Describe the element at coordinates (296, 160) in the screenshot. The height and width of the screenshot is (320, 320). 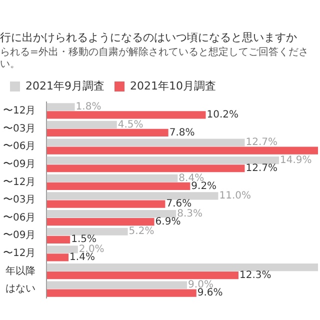
I see `data-label: 14.9%` at that location.